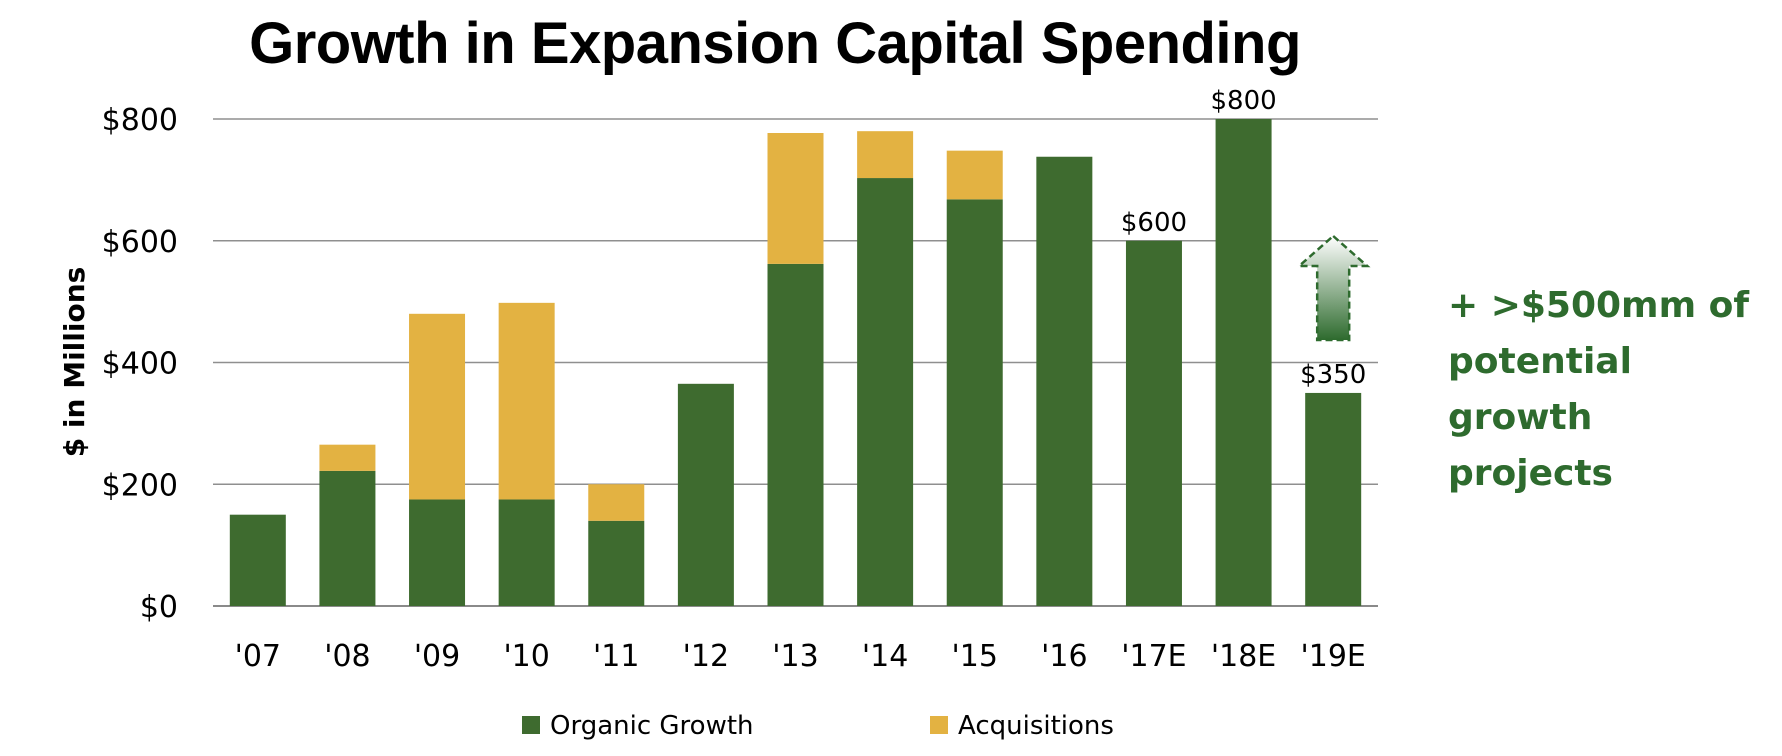 The width and height of the screenshot is (1782, 756). Describe the element at coordinates (795, 656) in the screenshot. I see `x-tick-label: '13` at that location.